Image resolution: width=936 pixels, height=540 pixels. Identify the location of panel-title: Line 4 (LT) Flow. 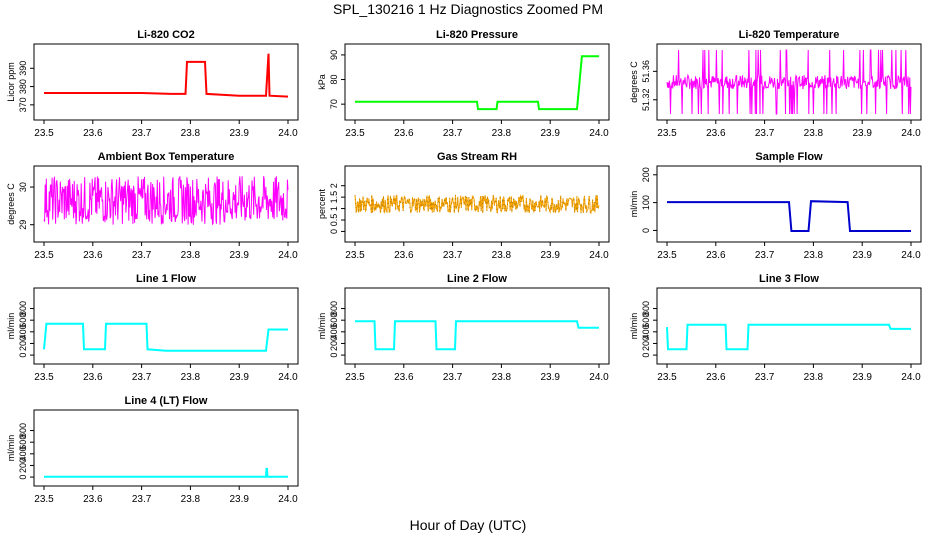
(166, 401).